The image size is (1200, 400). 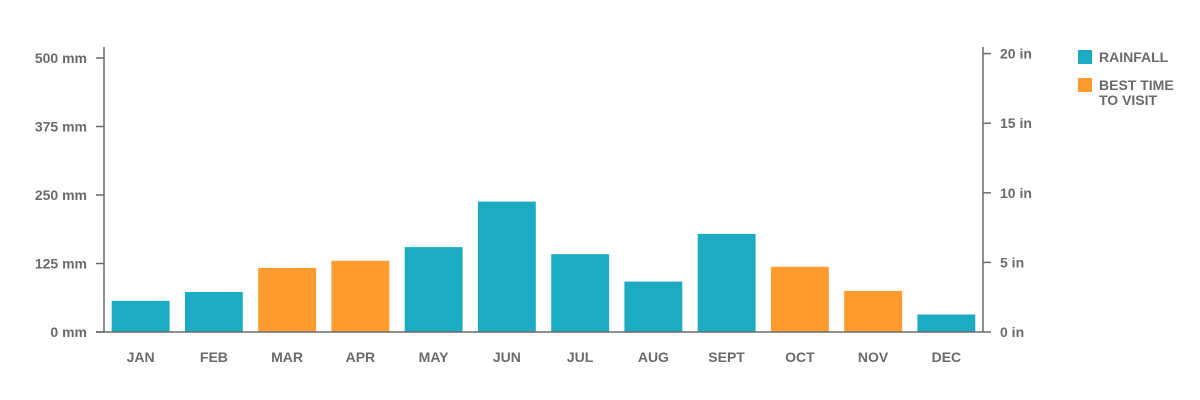 What do you see at coordinates (141, 357) in the screenshot?
I see `x-tick-label-jan: JAN` at bounding box center [141, 357].